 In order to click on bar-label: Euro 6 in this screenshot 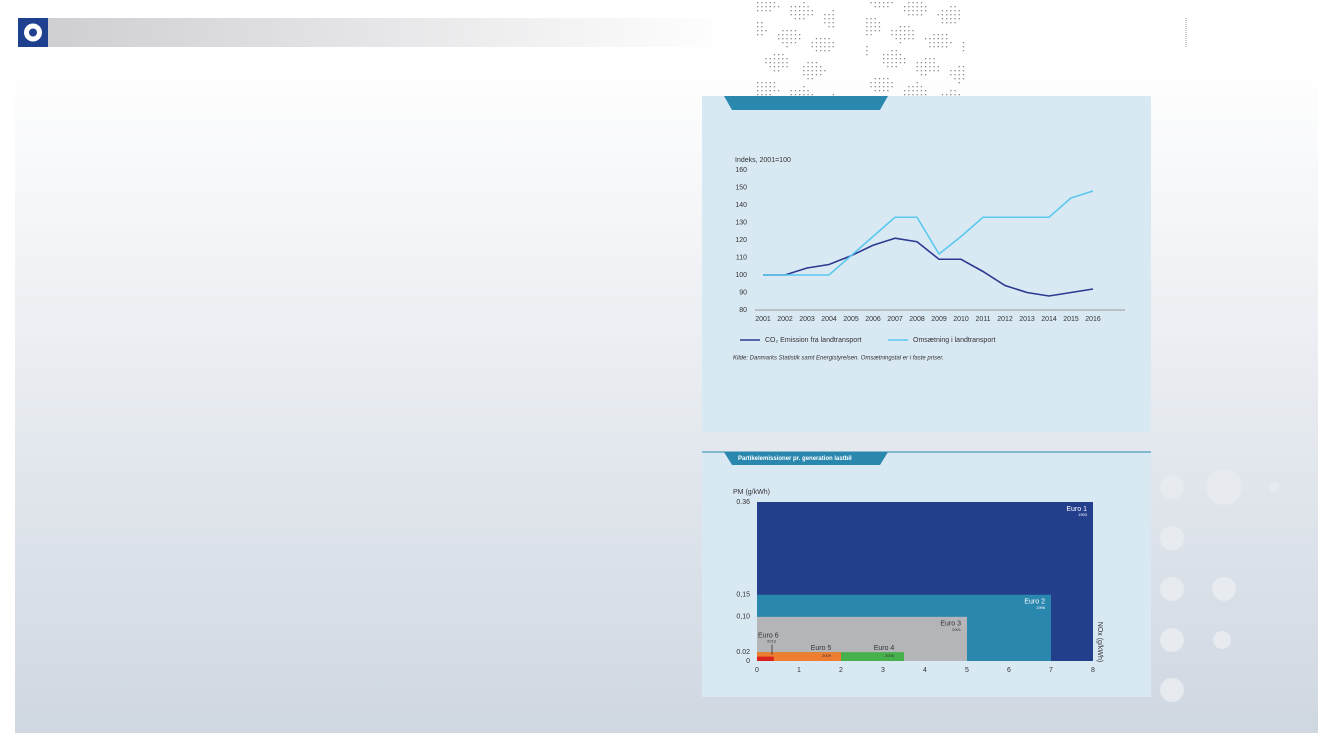, I will do `click(768, 635)`.